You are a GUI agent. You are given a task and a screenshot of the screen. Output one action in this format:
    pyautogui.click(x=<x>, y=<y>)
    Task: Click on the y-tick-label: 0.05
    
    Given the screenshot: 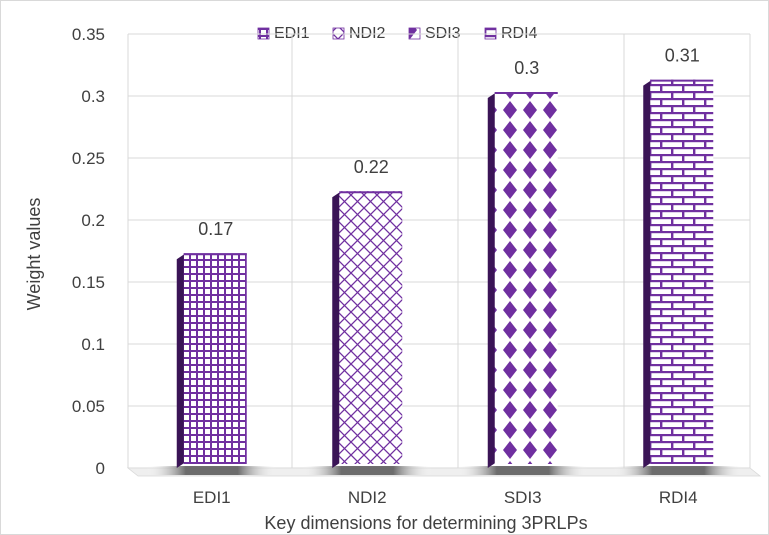 What is the action you would take?
    pyautogui.click(x=88, y=406)
    